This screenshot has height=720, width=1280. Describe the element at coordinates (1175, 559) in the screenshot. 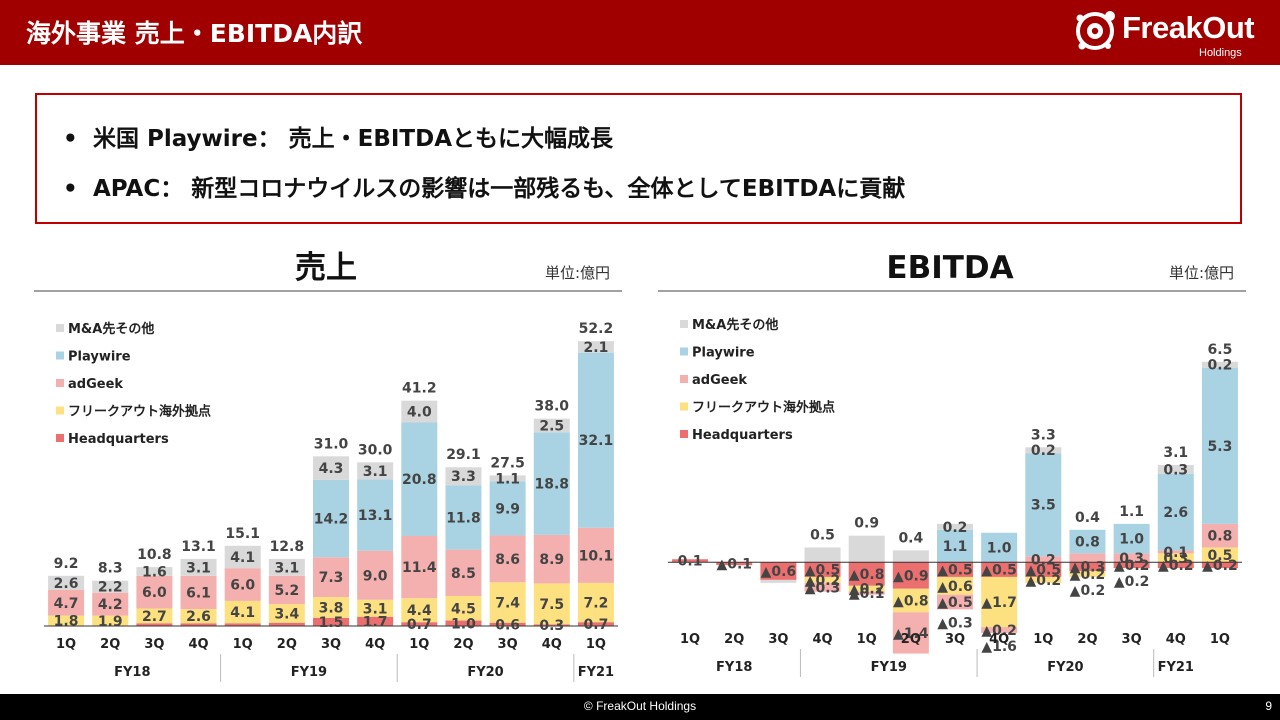

I see `data-label: 0.3` at that location.